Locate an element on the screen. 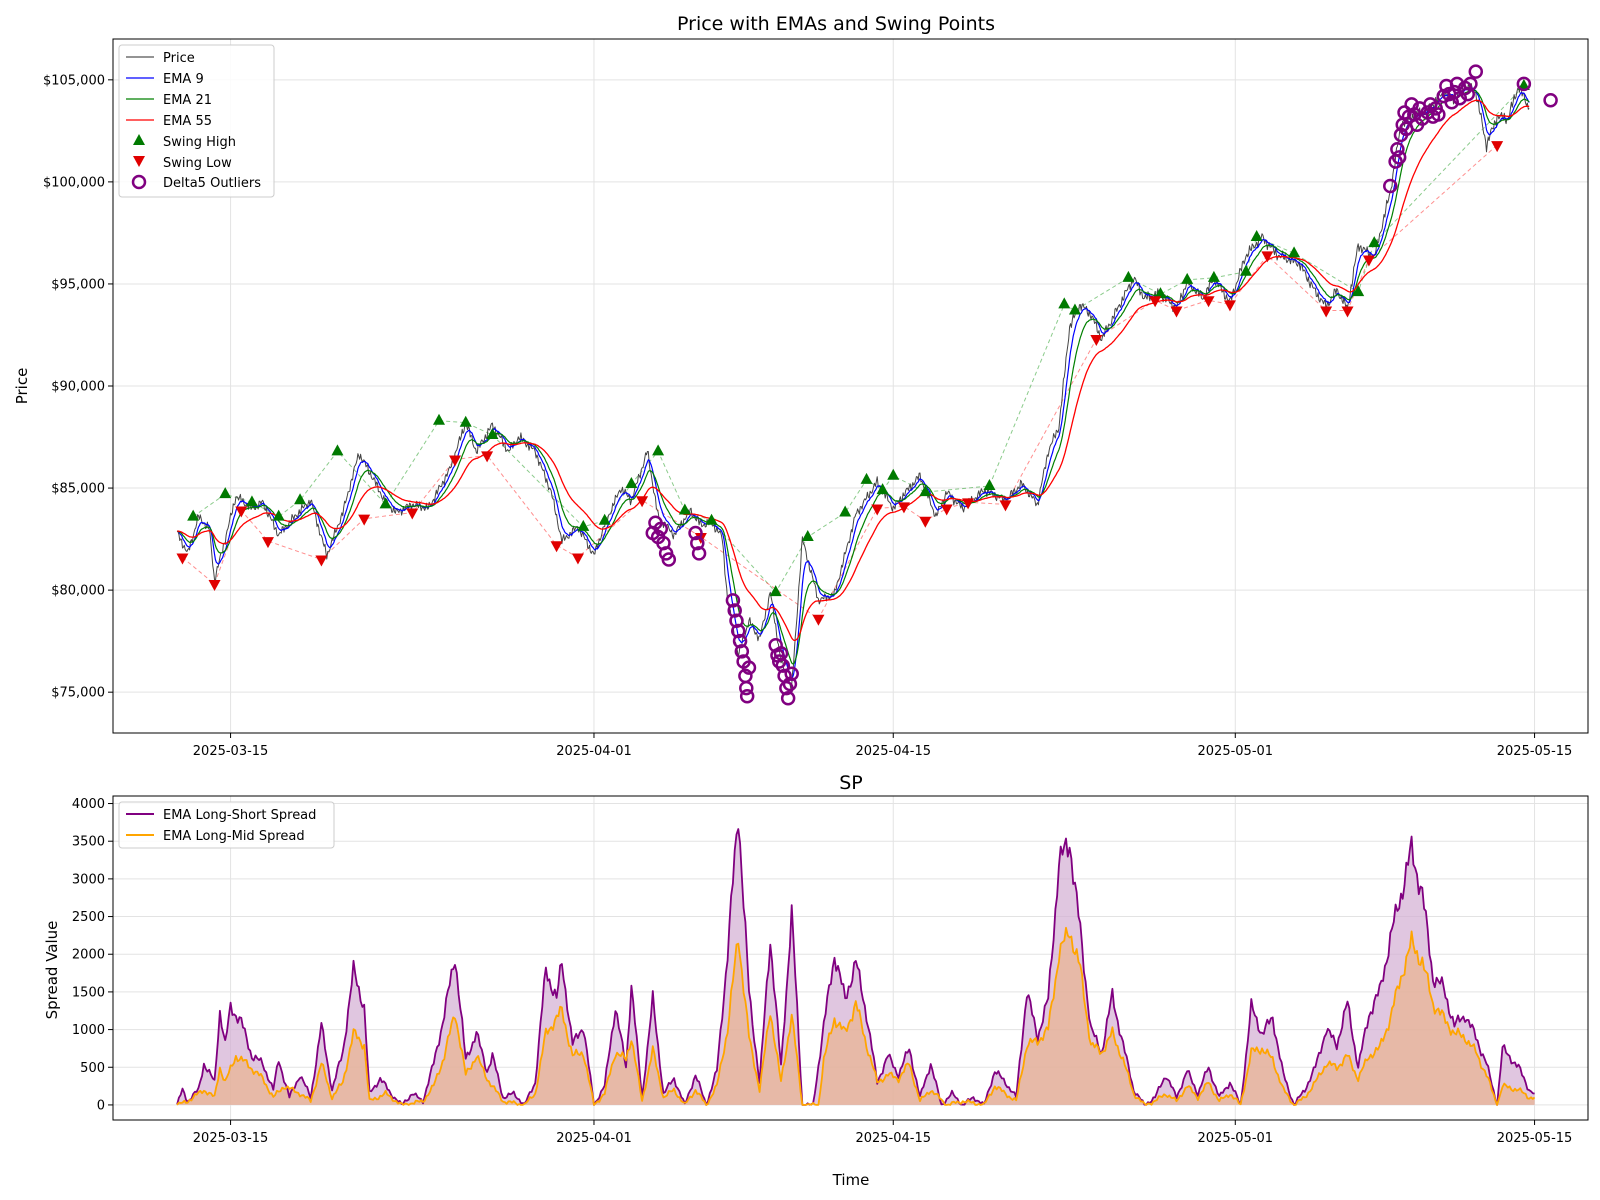  legend-label-long-mid: EMA Long-Mid Spread is located at coordinates (234, 836).